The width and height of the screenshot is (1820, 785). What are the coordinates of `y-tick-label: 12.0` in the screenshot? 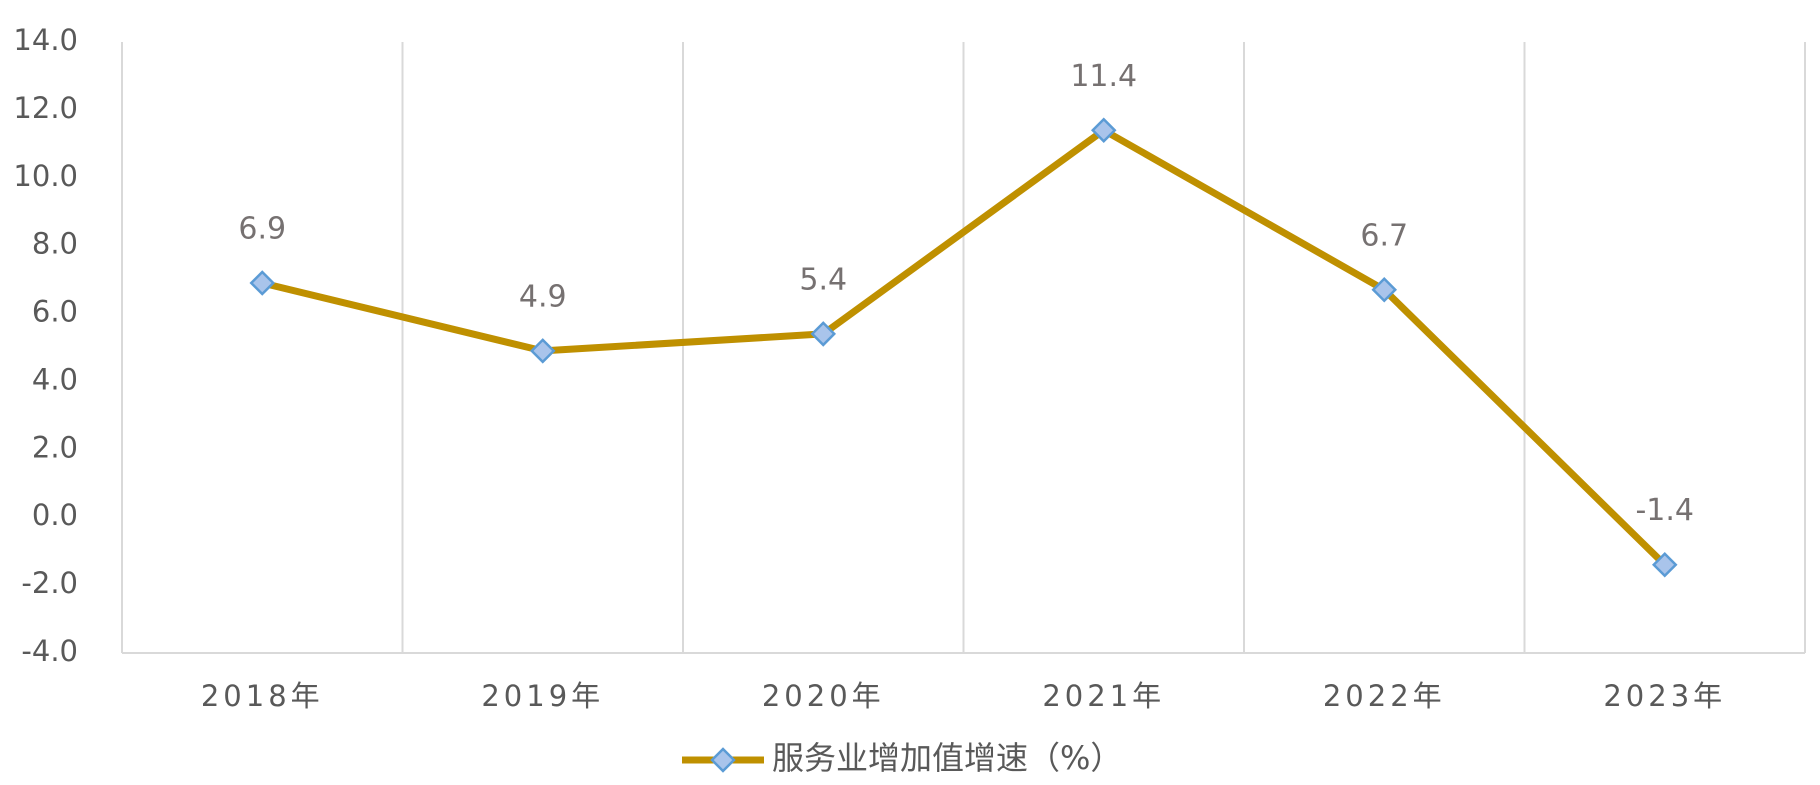 It's located at (45, 108).